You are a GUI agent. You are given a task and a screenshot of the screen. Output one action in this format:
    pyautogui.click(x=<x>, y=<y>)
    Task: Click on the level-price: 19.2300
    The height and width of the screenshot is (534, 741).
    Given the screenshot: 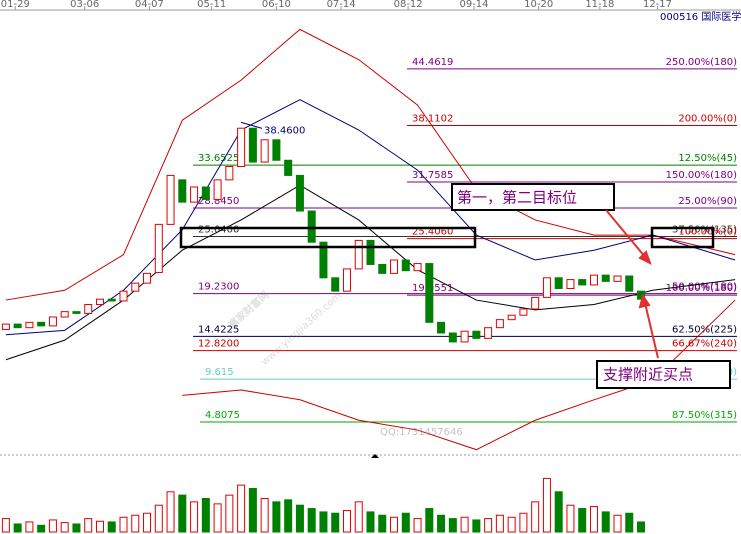 What is the action you would take?
    pyautogui.click(x=218, y=287)
    